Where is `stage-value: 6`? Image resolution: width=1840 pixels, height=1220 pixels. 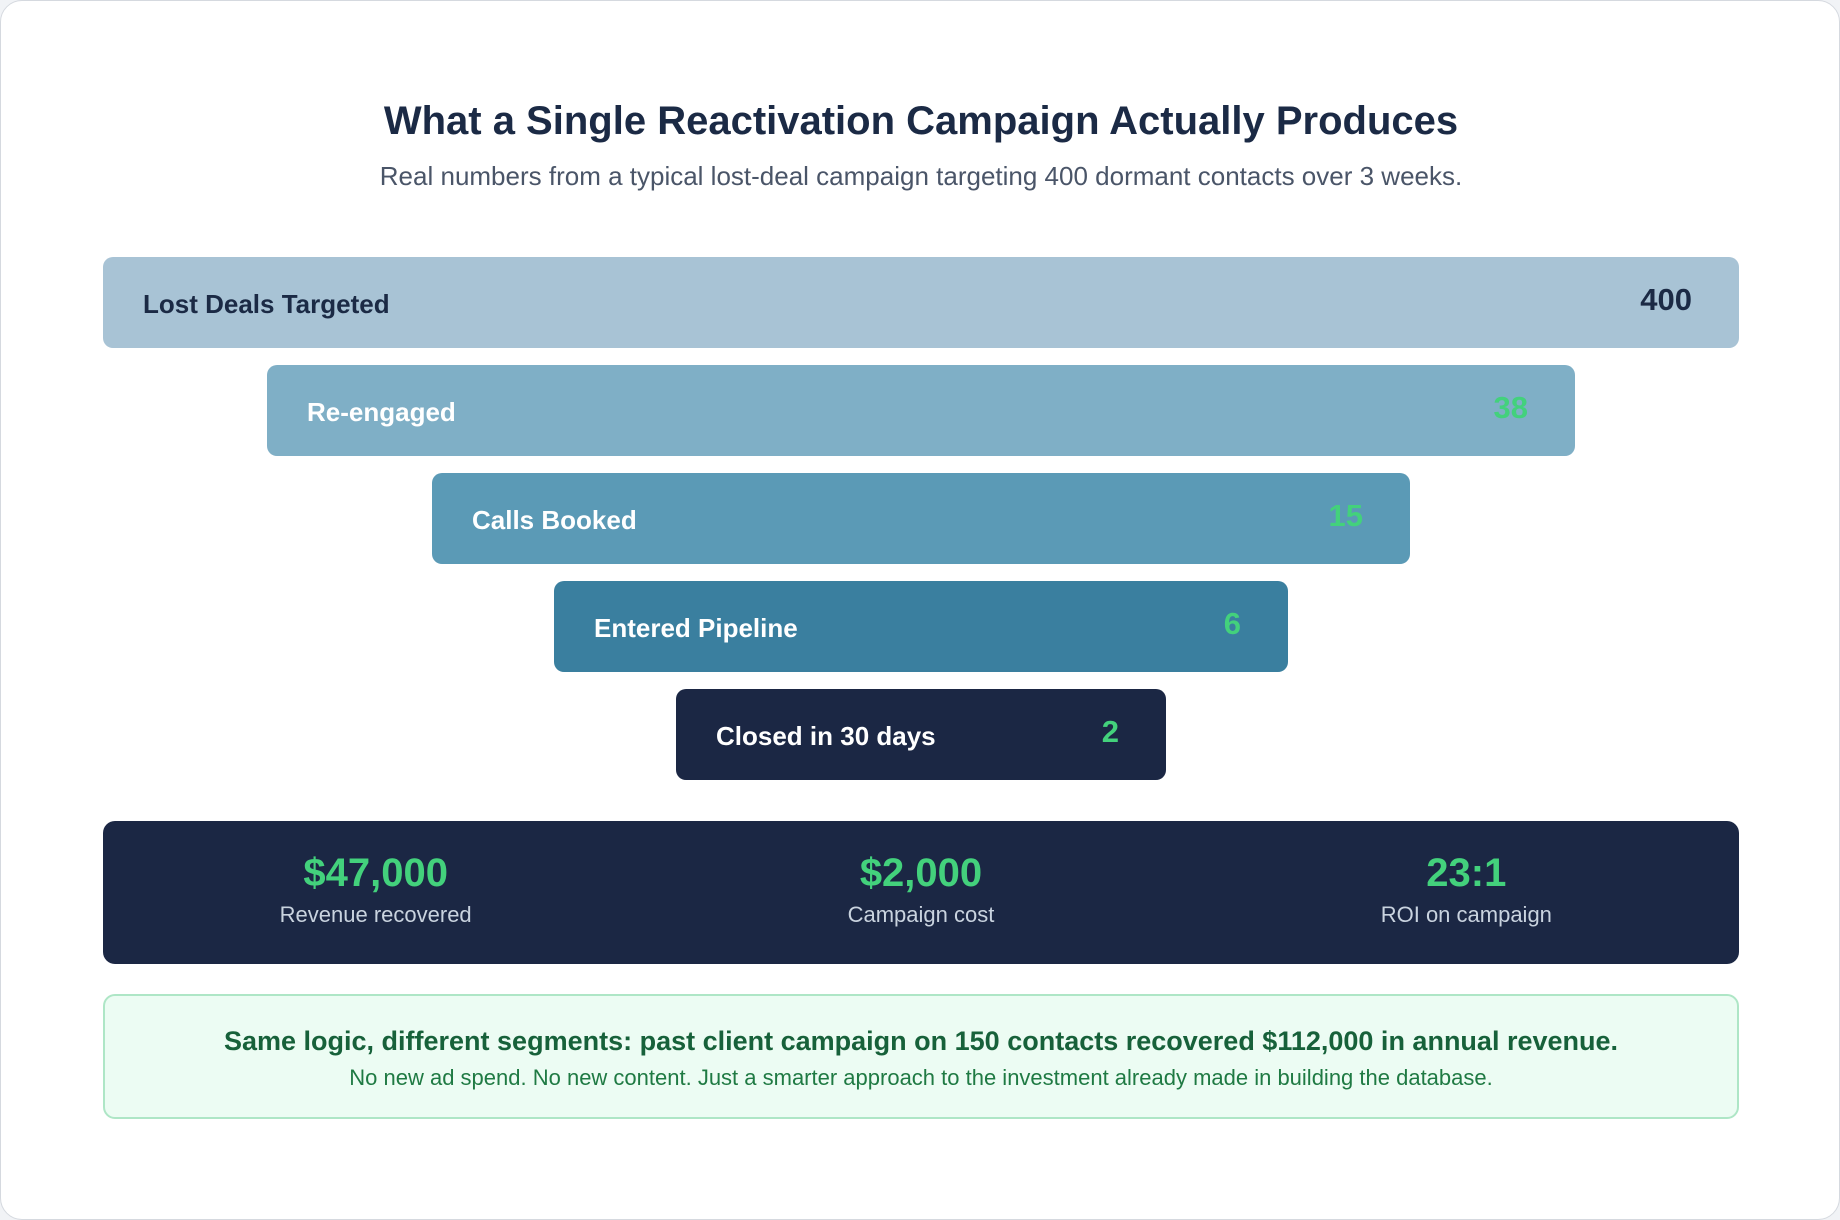
stage-value: 6 is located at coordinates (1232, 623).